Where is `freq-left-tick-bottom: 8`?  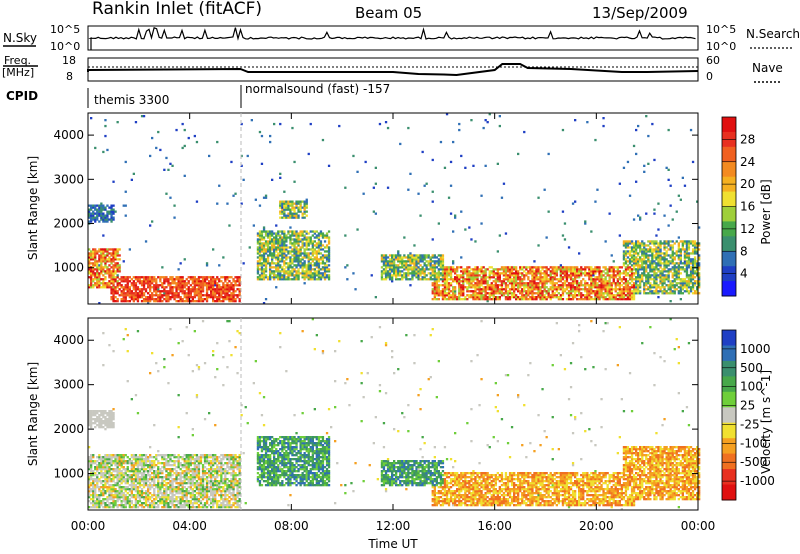
freq-left-tick-bottom: 8 is located at coordinates (69, 76).